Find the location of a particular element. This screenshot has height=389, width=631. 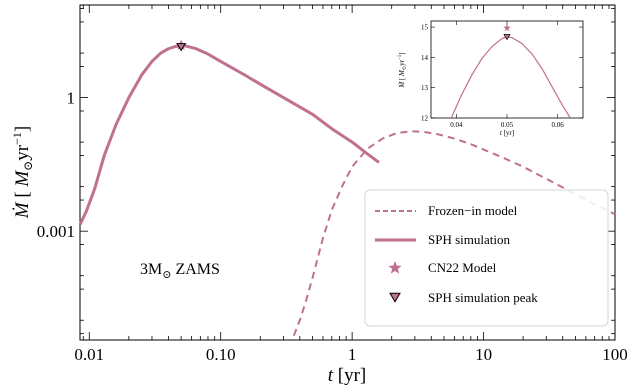

inset-series-layer is located at coordinates (510, 71).